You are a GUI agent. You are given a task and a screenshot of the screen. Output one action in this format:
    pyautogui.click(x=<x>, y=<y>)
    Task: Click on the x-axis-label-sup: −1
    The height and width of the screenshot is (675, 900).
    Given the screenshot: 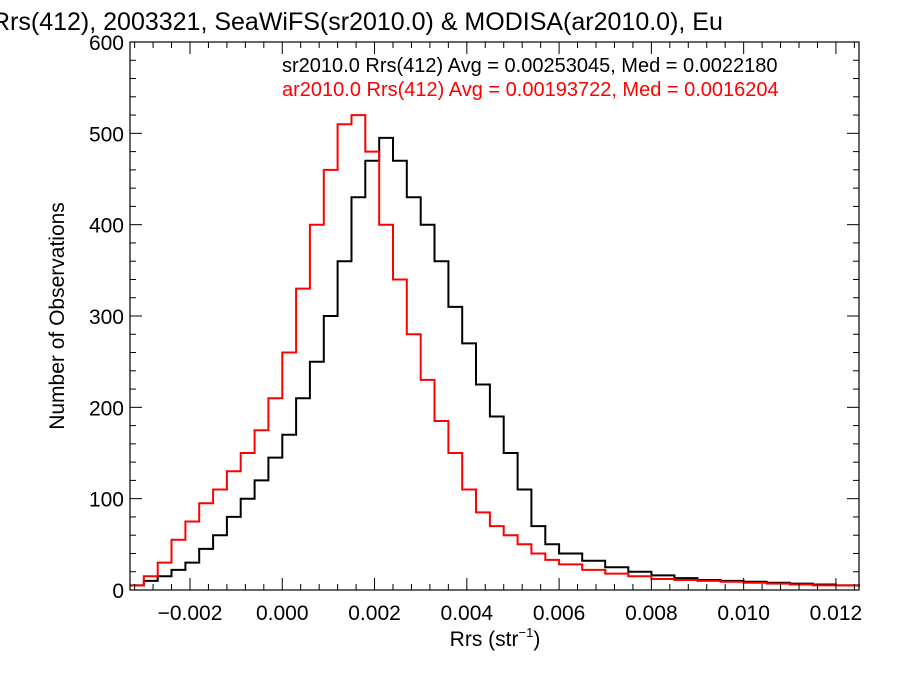 What is the action you would take?
    pyautogui.click(x=526, y=632)
    